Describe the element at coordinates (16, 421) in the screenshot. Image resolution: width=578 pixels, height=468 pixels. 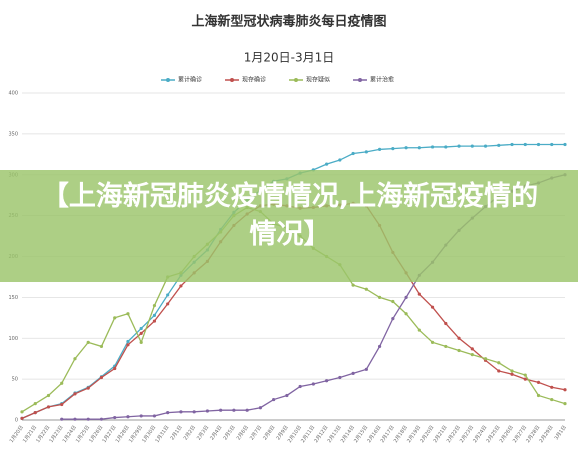
I see `y-tick-label: 0` at that location.